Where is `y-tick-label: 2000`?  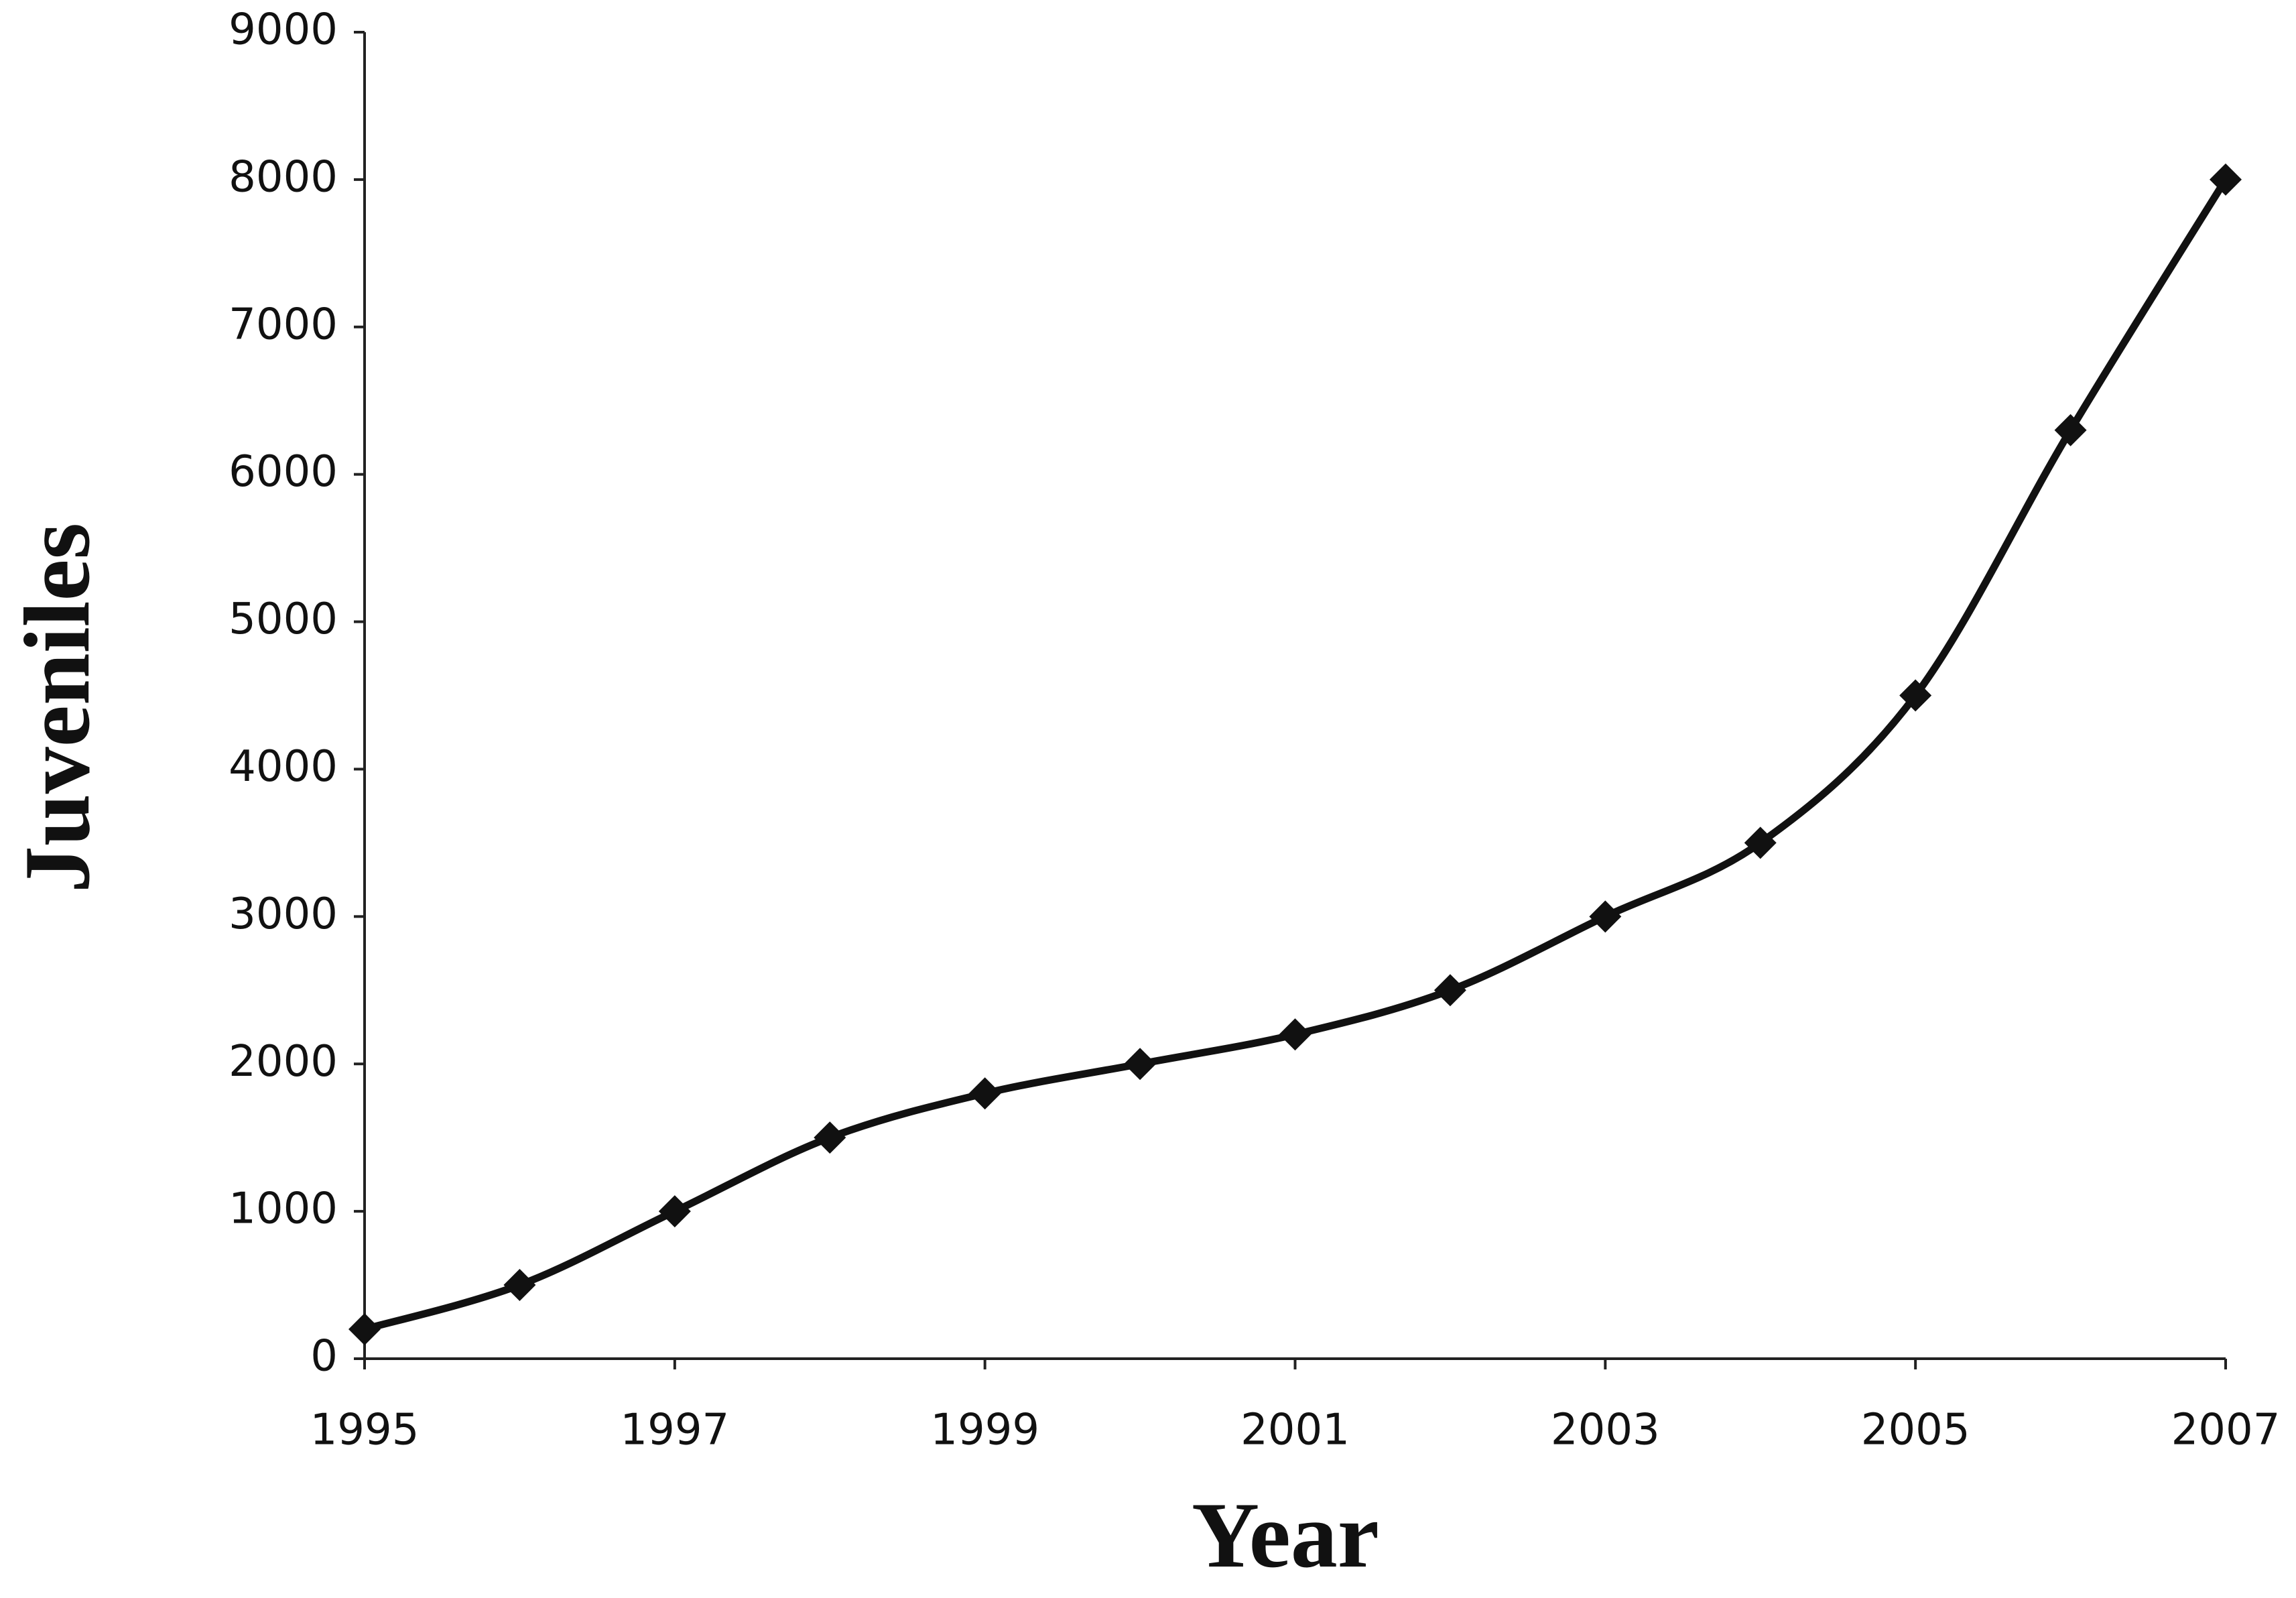 y-tick-label: 2000 is located at coordinates (283, 1062).